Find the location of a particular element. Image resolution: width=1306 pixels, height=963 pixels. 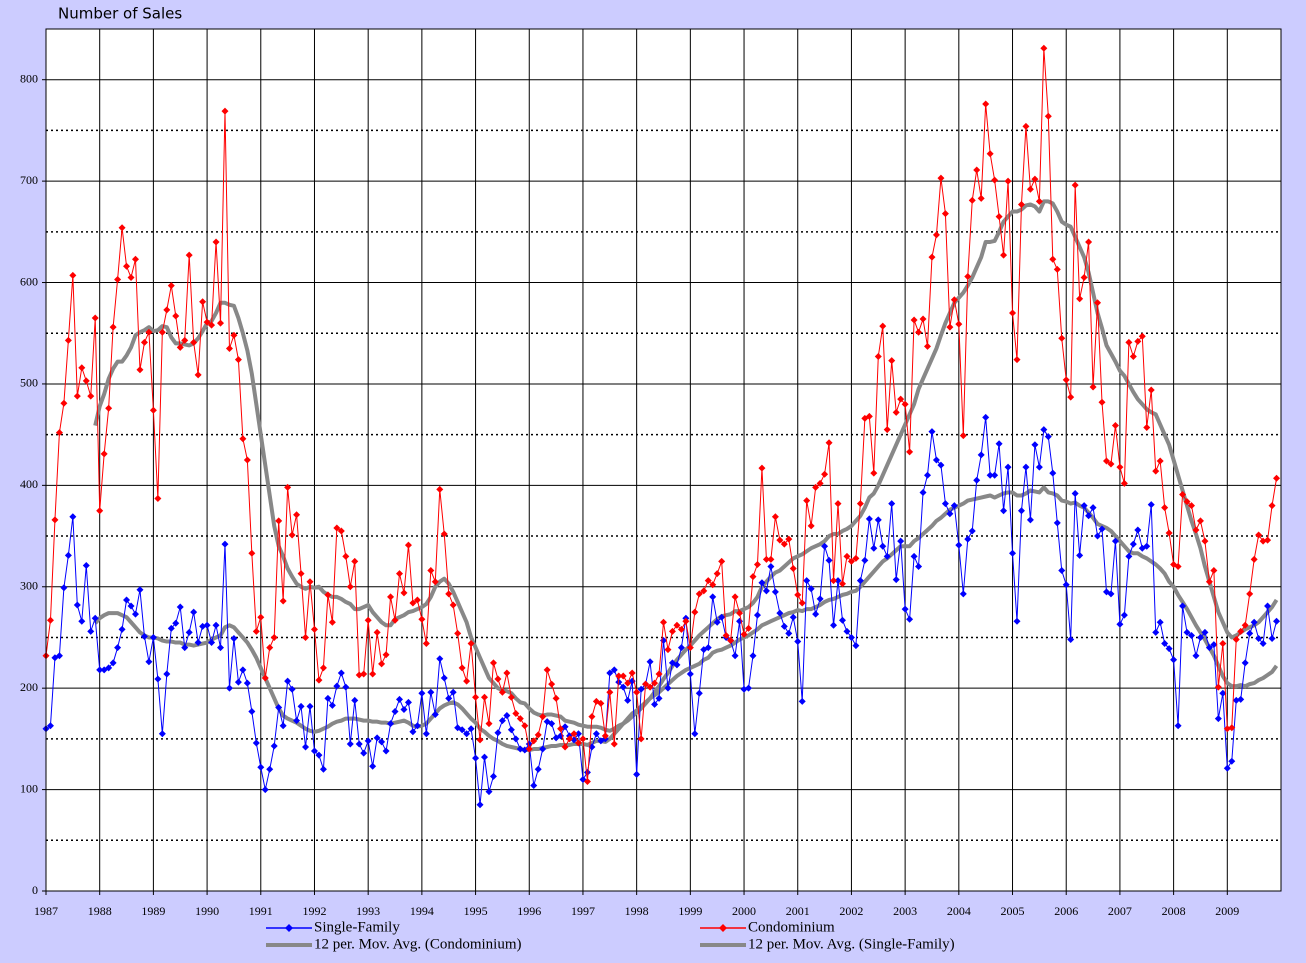

x-tick-label: 2008 is located at coordinates (1174, 911).